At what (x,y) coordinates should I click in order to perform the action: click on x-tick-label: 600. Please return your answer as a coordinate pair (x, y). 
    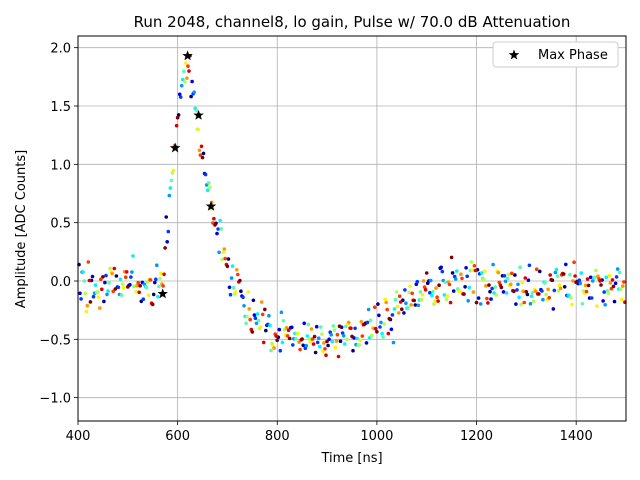
    Looking at the image, I should click on (177, 436).